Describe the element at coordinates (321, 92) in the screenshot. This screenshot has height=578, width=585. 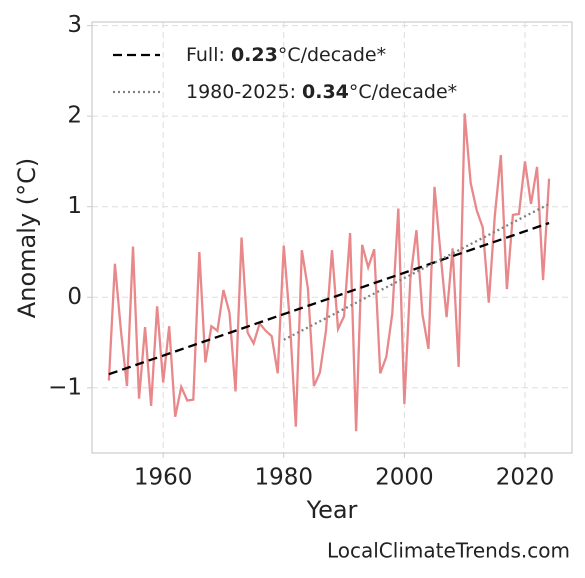
I see `legend-label: 1980-2025: 0.34°C/decade*` at that location.